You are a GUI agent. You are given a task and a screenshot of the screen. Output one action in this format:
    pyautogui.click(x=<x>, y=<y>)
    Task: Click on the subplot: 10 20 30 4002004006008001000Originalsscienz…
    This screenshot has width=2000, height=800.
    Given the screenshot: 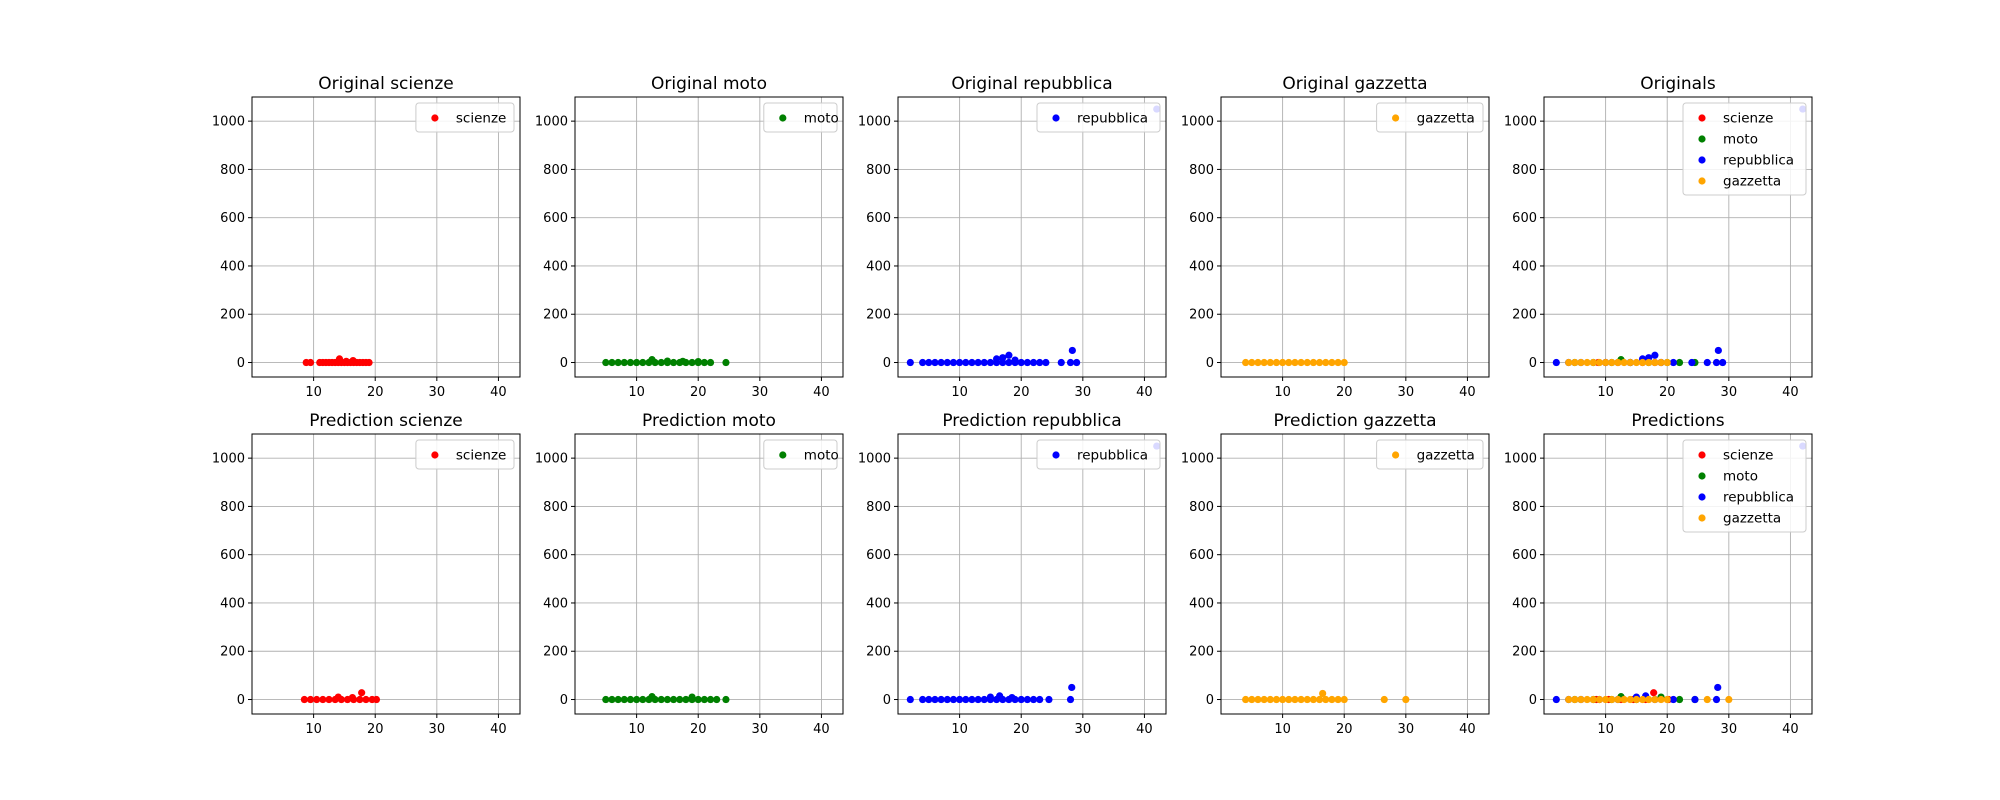 What is the action you would take?
    pyautogui.click(x=1658, y=237)
    